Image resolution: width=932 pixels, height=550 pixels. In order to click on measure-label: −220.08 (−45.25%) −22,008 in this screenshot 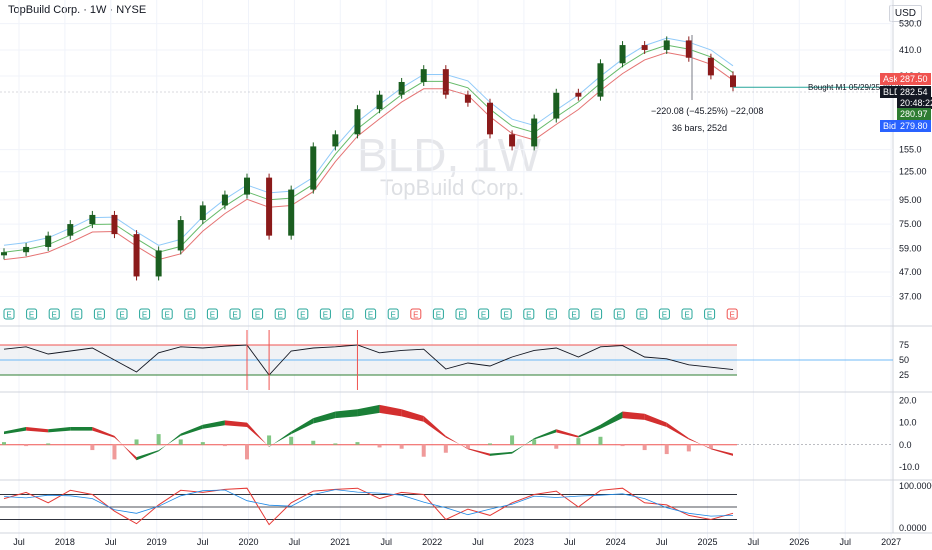, I will do `click(707, 111)`.